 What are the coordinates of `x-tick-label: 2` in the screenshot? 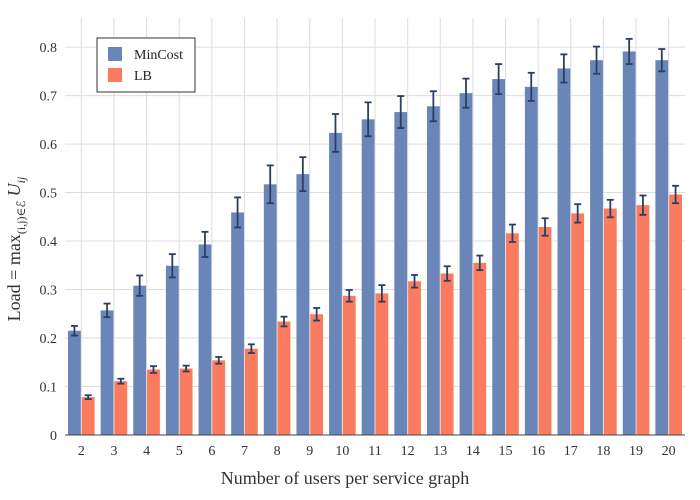 It's located at (81, 451).